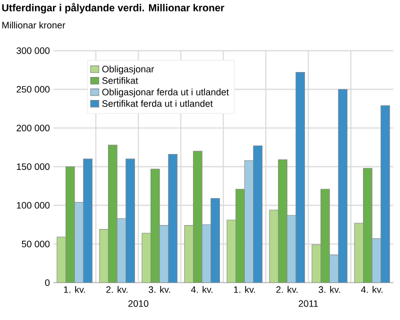  Describe the element at coordinates (157, 103) in the screenshot. I see `legend-label: Sertifikat ferda ut i utlandet` at that location.